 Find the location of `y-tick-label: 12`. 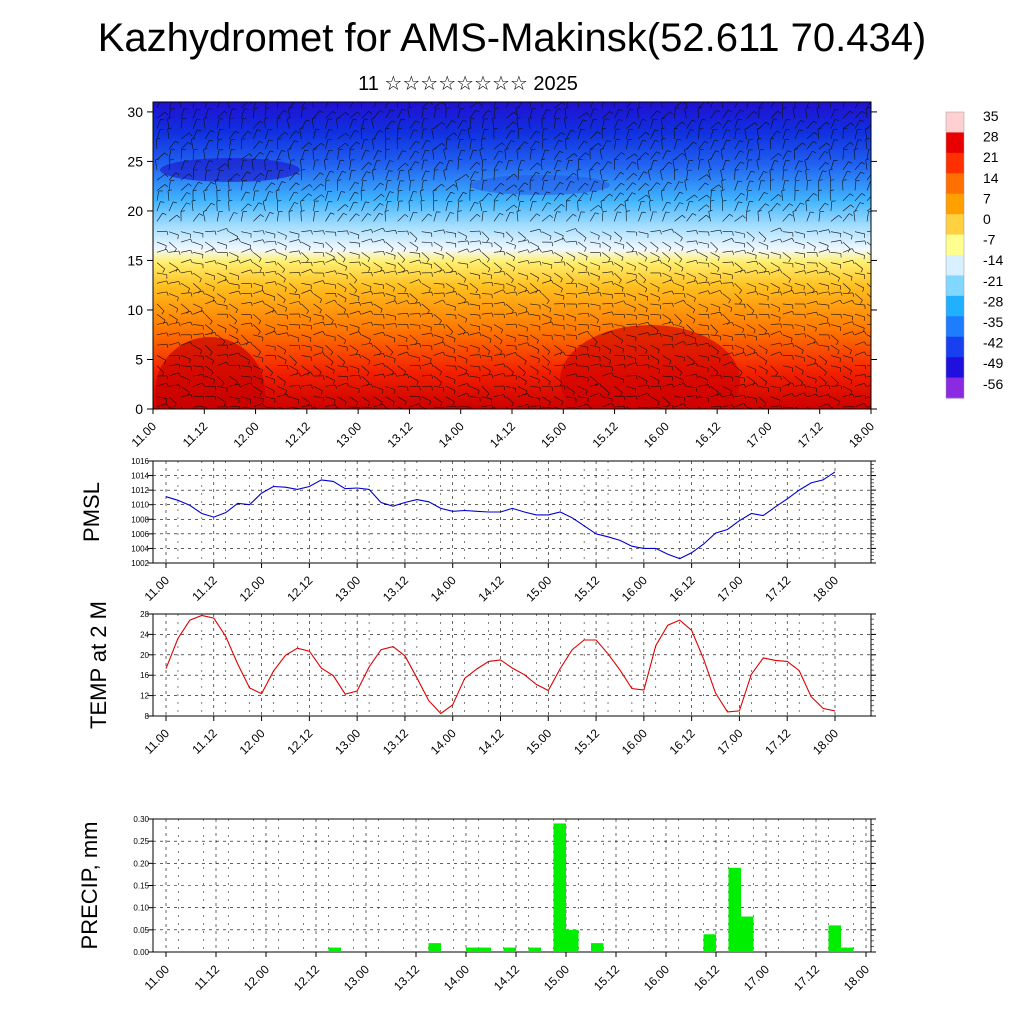

y-tick-label: 12 is located at coordinates (144, 696).